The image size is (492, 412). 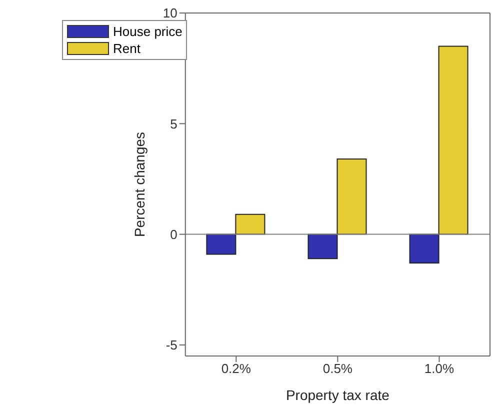 What do you see at coordinates (126, 48) in the screenshot?
I see `legend-label: Rent` at bounding box center [126, 48].